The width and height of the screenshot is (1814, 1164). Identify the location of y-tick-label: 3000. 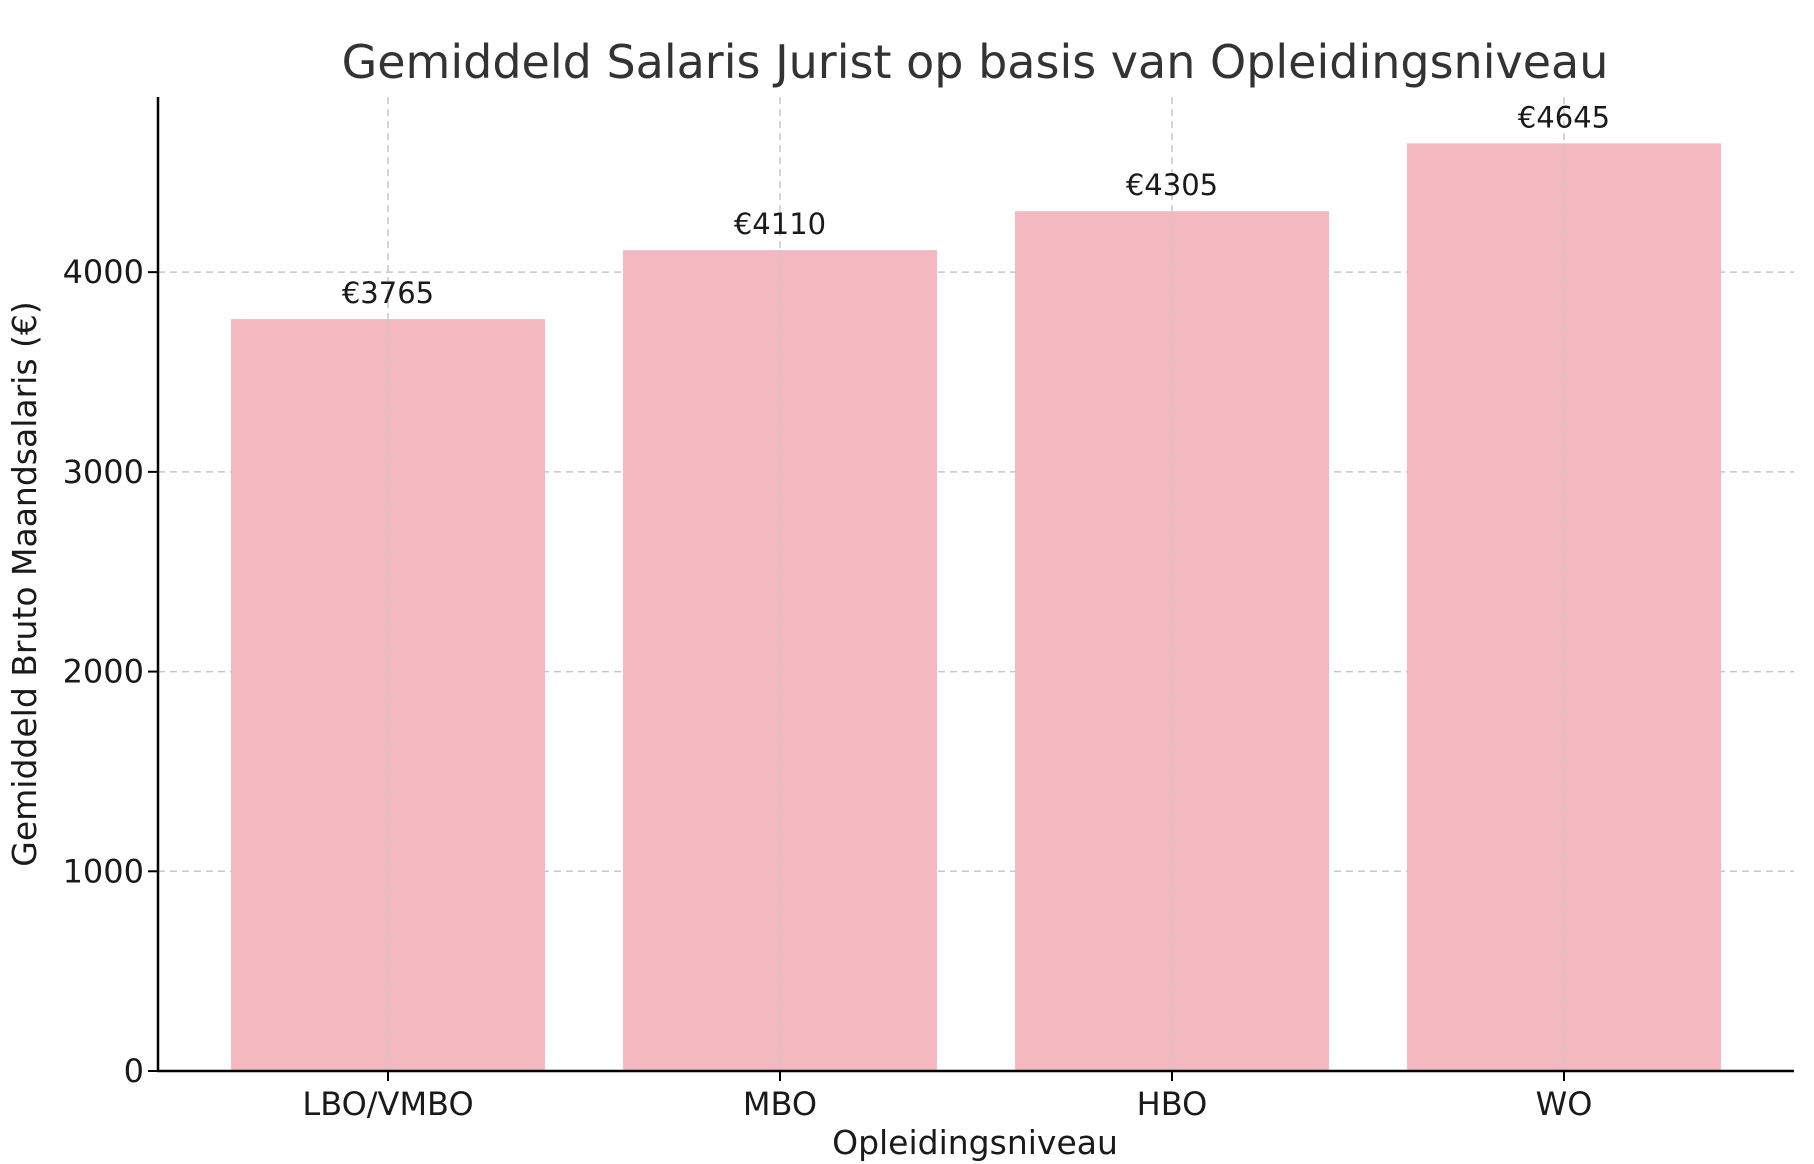
(103, 472).